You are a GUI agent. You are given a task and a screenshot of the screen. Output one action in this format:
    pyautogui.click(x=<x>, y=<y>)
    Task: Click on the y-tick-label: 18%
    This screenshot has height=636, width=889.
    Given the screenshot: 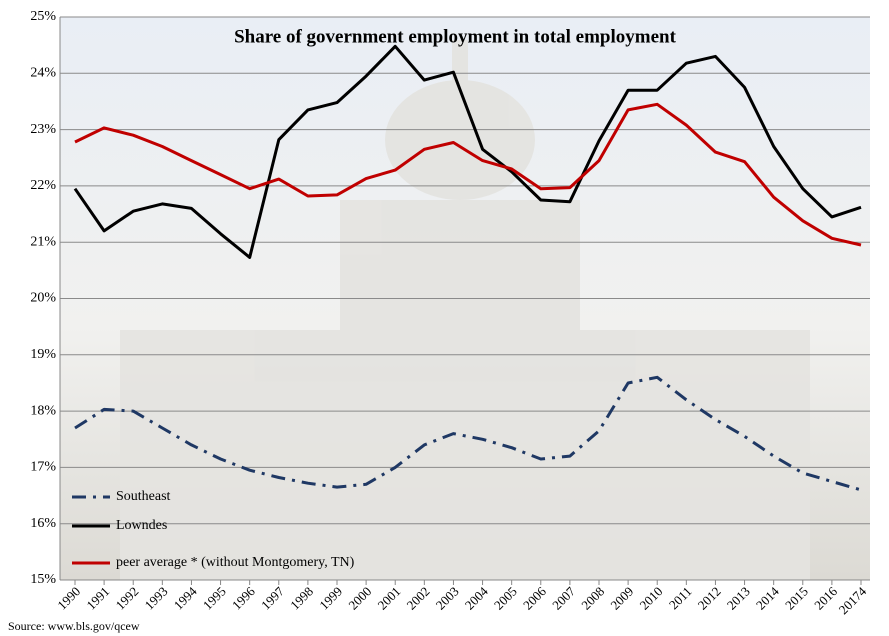 What is the action you would take?
    pyautogui.click(x=43, y=410)
    